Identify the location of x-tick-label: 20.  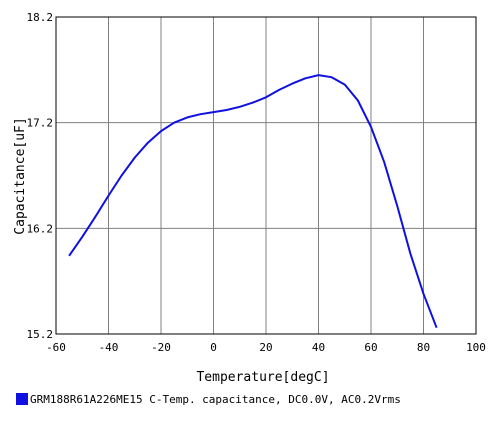
(265, 347).